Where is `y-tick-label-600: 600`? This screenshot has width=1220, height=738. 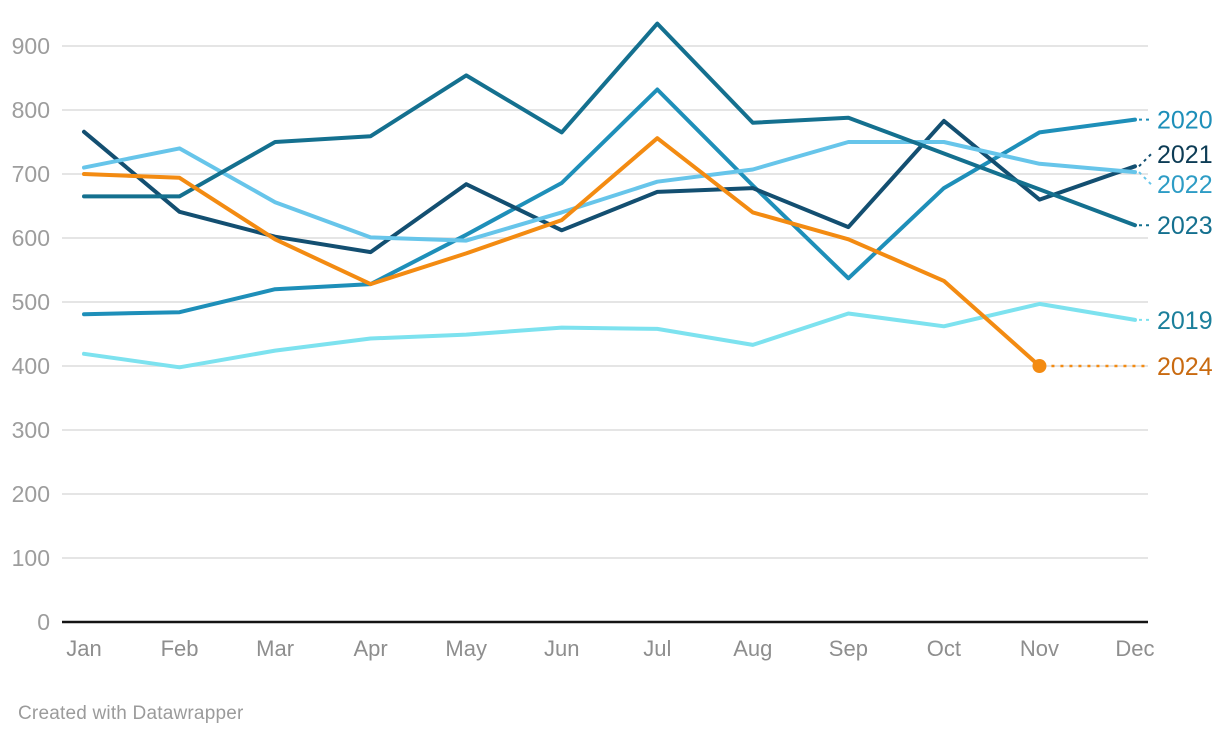 y-tick-label-600: 600 is located at coordinates (31, 238).